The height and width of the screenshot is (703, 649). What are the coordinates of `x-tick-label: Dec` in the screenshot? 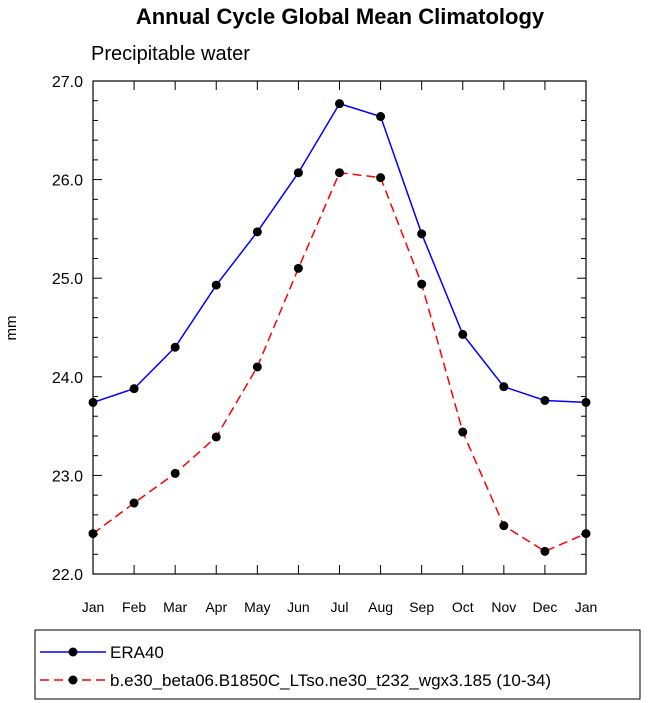 It's located at (544, 607).